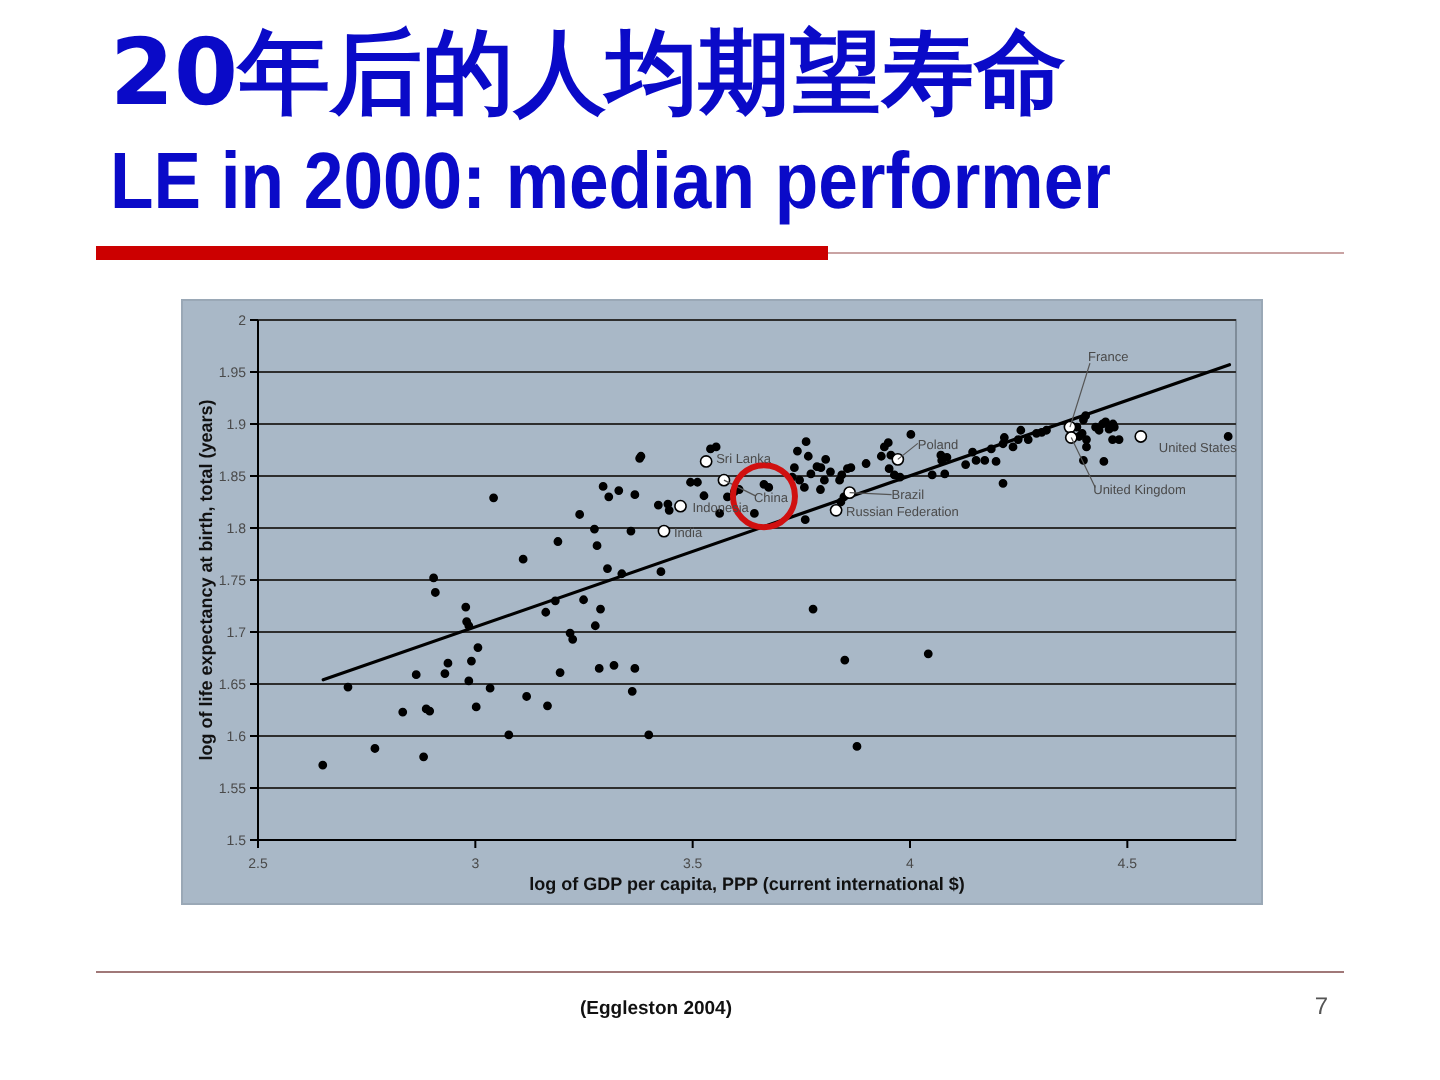  What do you see at coordinates (588, 72) in the screenshot?
I see `chart-title: 20年后的人均期望寿命` at bounding box center [588, 72].